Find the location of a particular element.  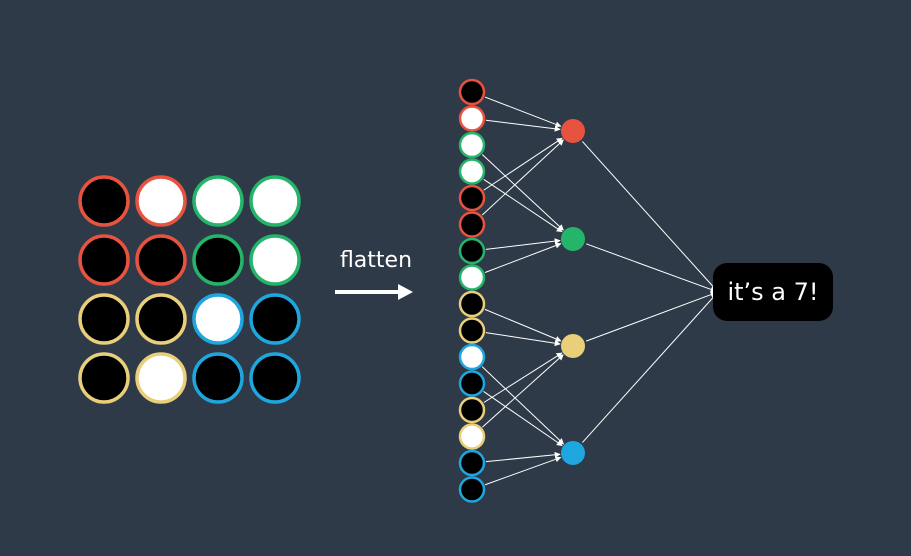

hidden-node-green is located at coordinates (573, 239).